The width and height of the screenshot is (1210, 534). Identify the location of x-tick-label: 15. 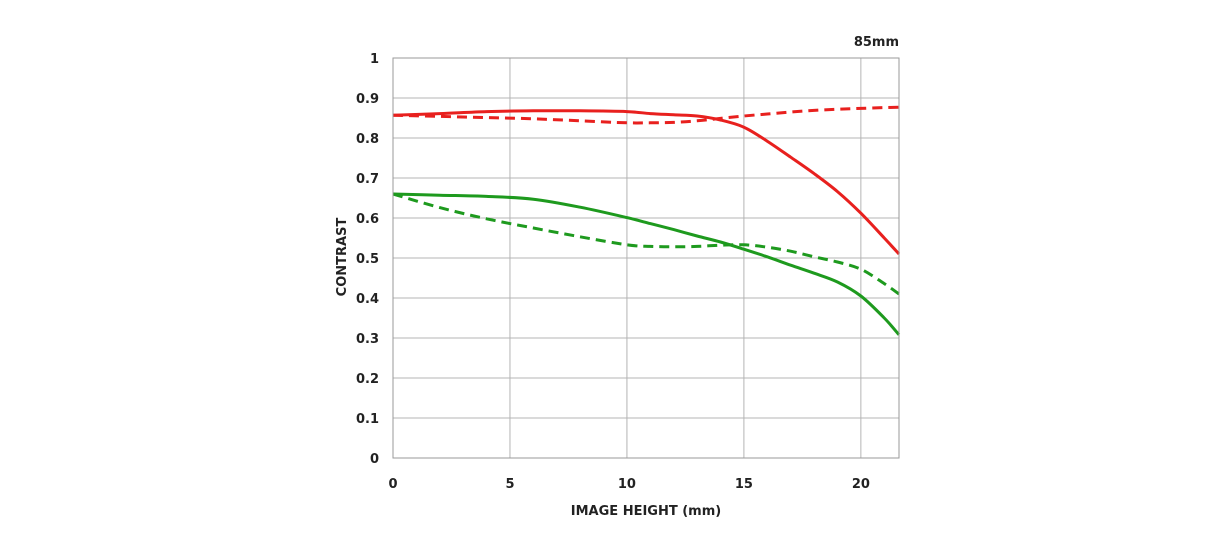
(744, 484).